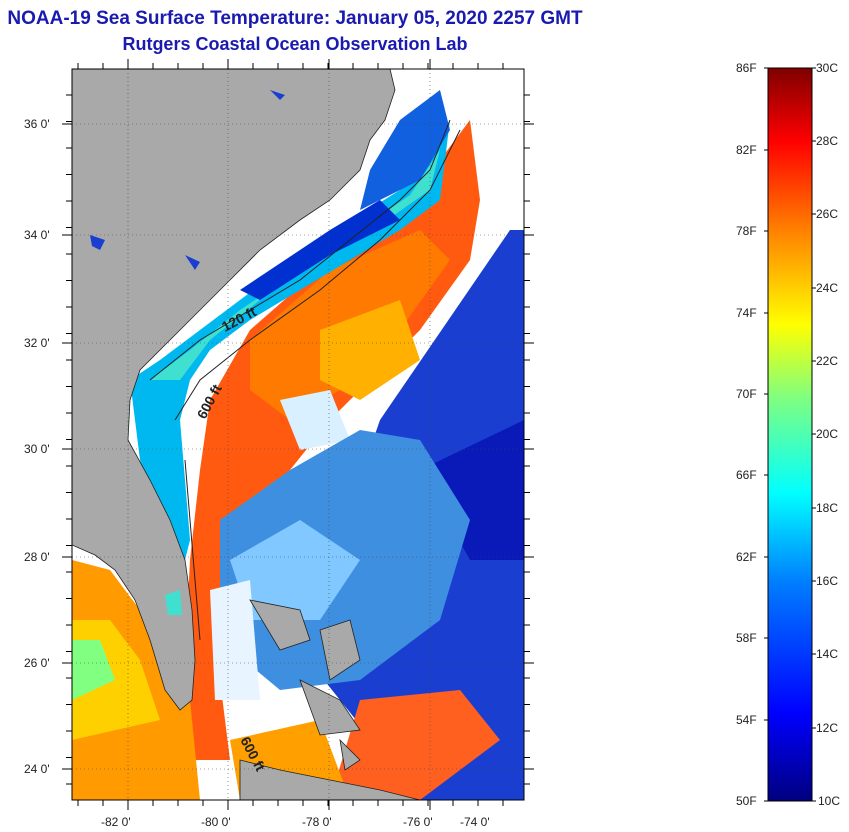  I want to click on lat-label: 28 0', so click(37, 557).